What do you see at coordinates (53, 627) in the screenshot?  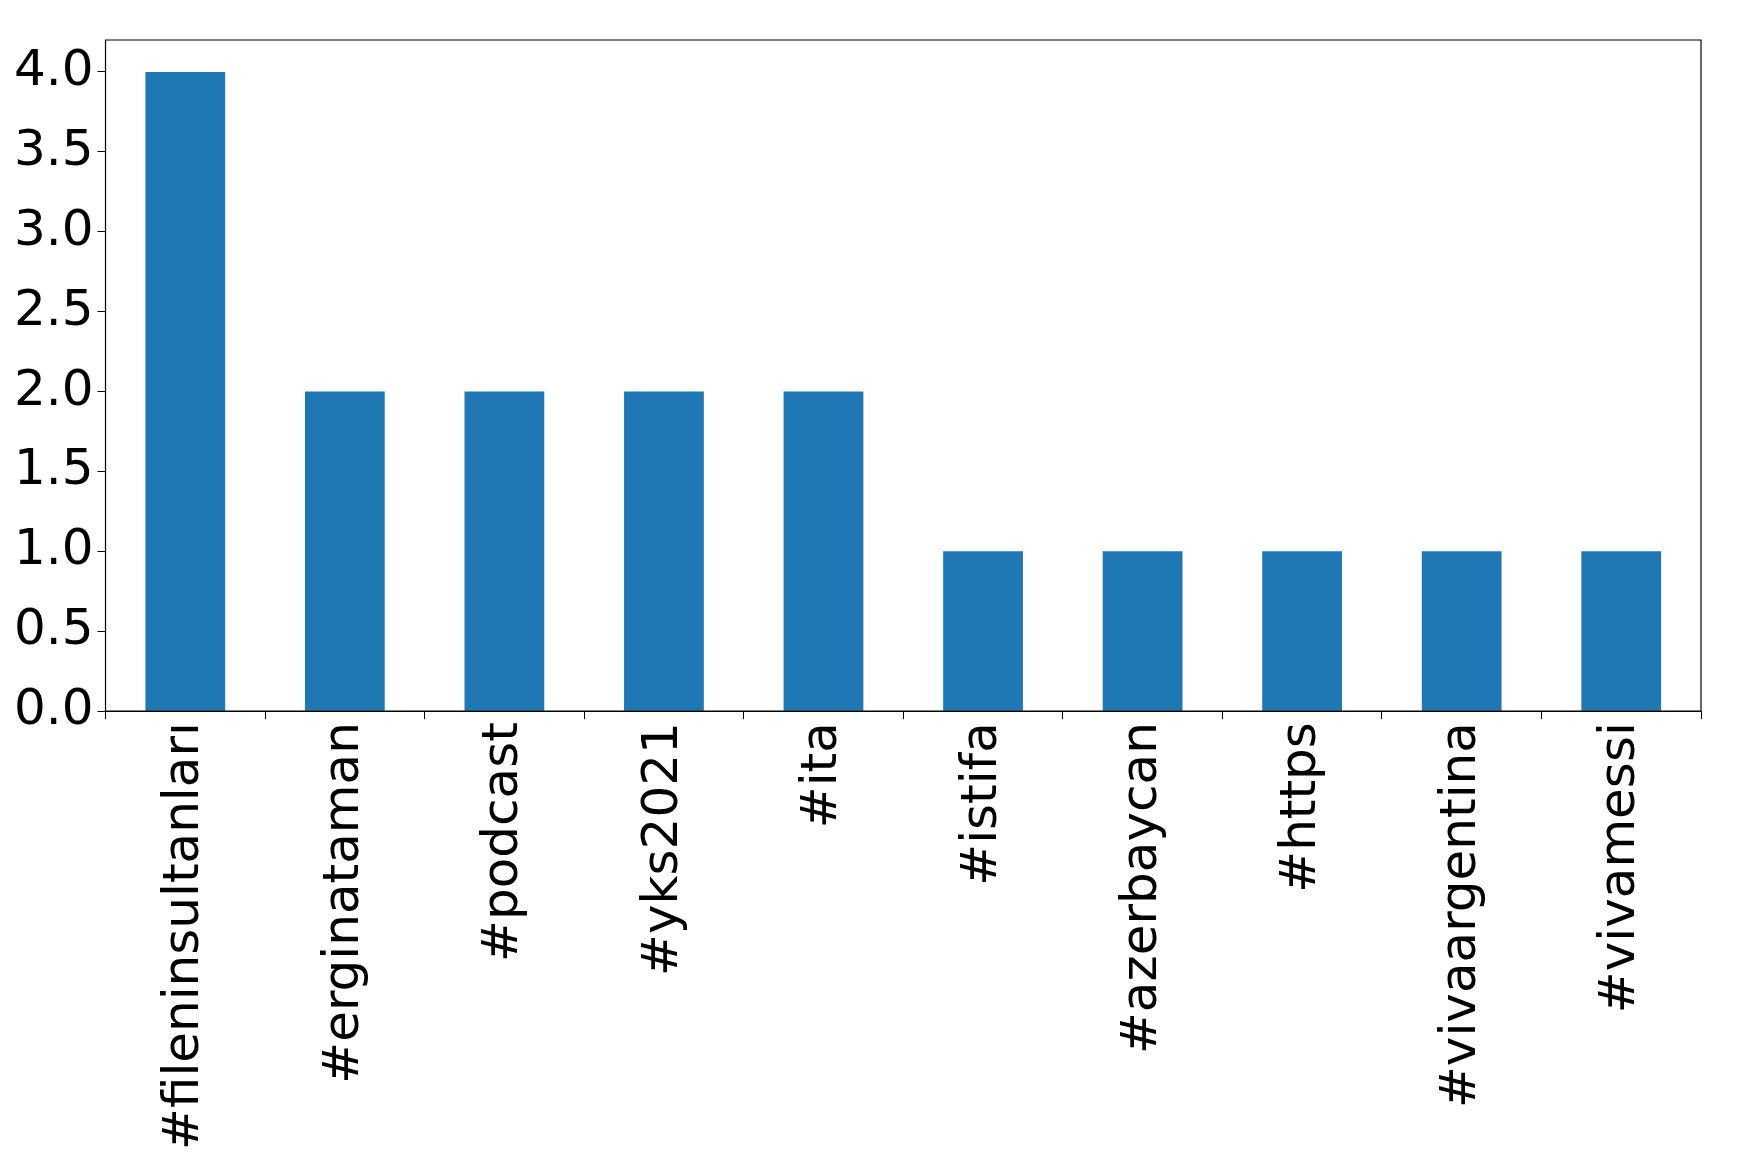 I see `y-tick-label: 0.5` at bounding box center [53, 627].